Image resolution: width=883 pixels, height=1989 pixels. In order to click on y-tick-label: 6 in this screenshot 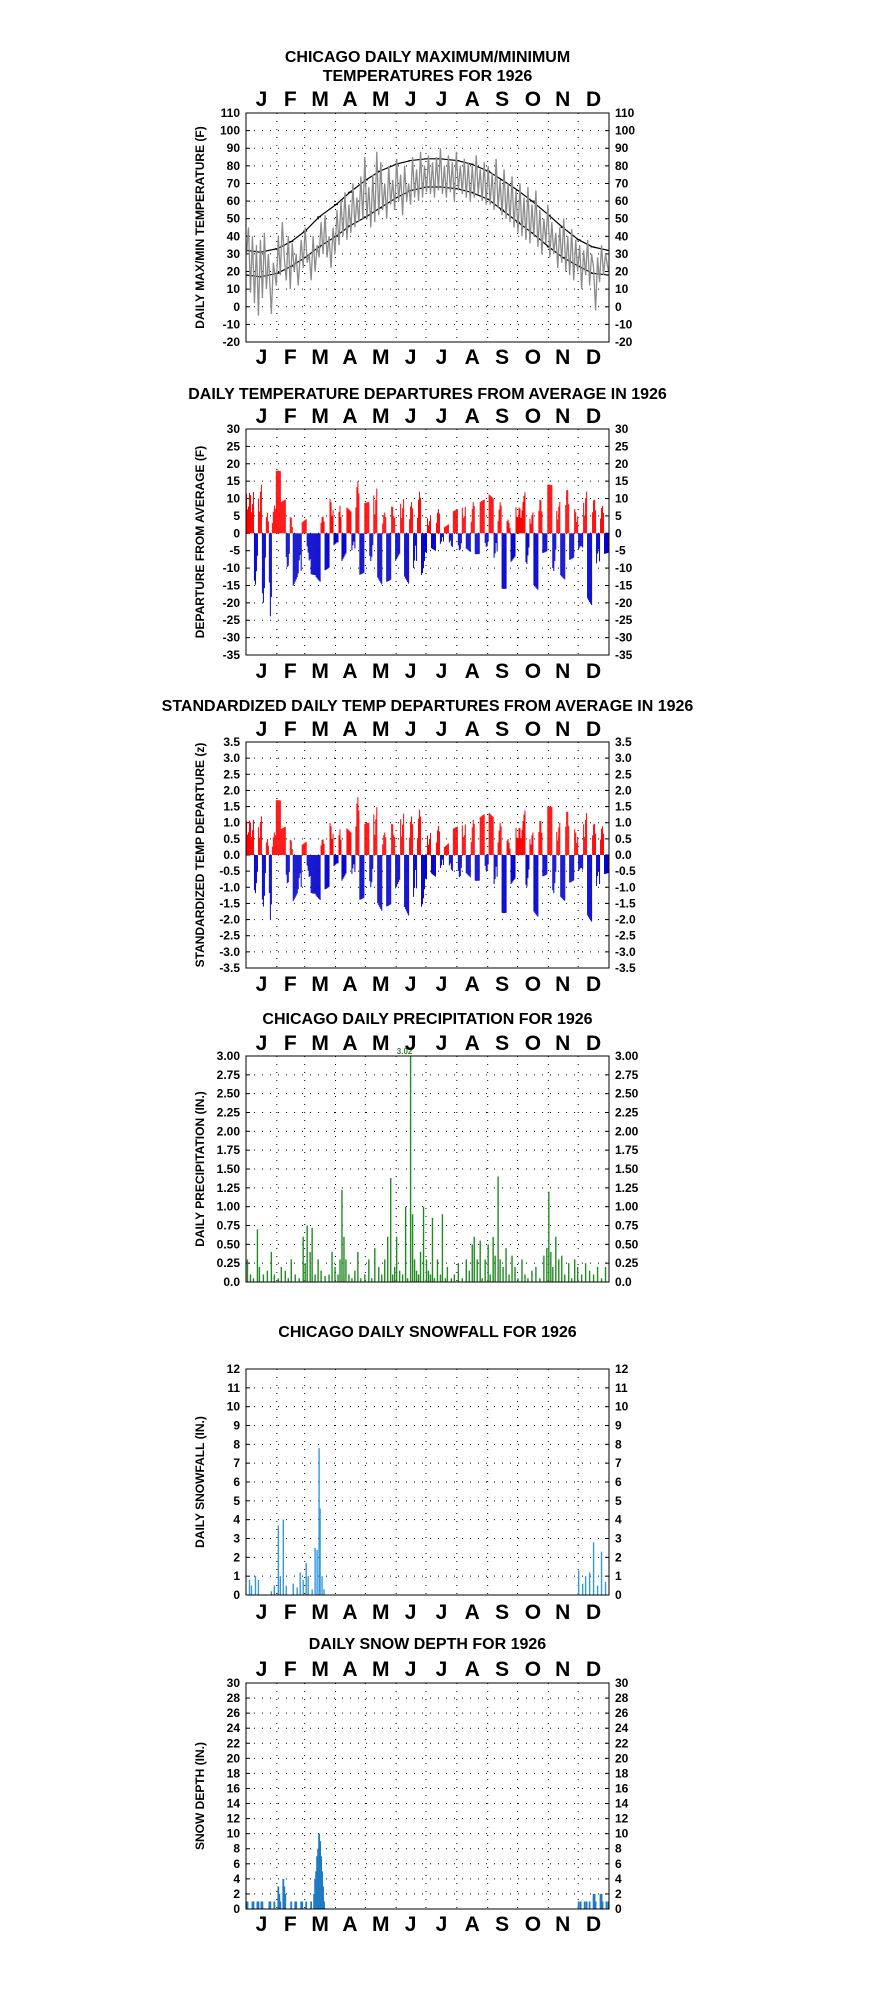, I will do `click(236, 1482)`.